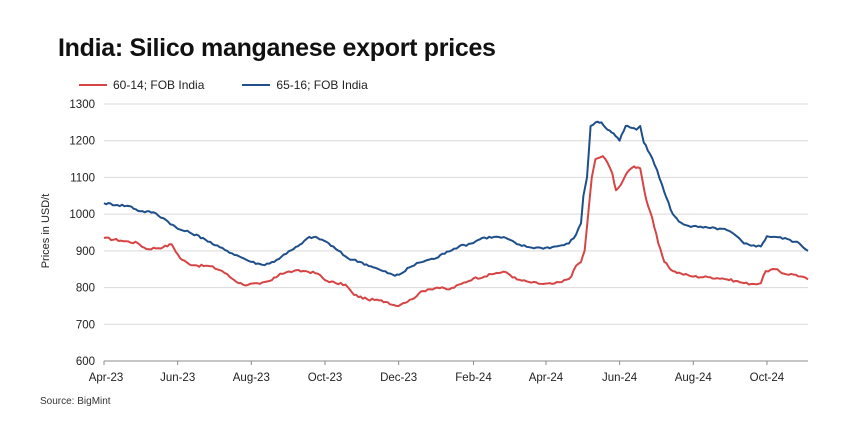  I want to click on legend-item-65-16: 65-16; FOB India, so click(305, 85).